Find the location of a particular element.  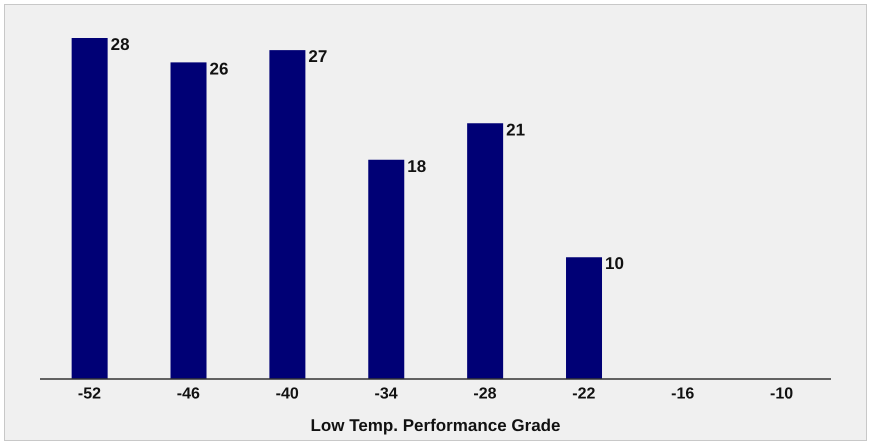

x-axis-title: Low Temp. Performance Grade is located at coordinates (435, 425).